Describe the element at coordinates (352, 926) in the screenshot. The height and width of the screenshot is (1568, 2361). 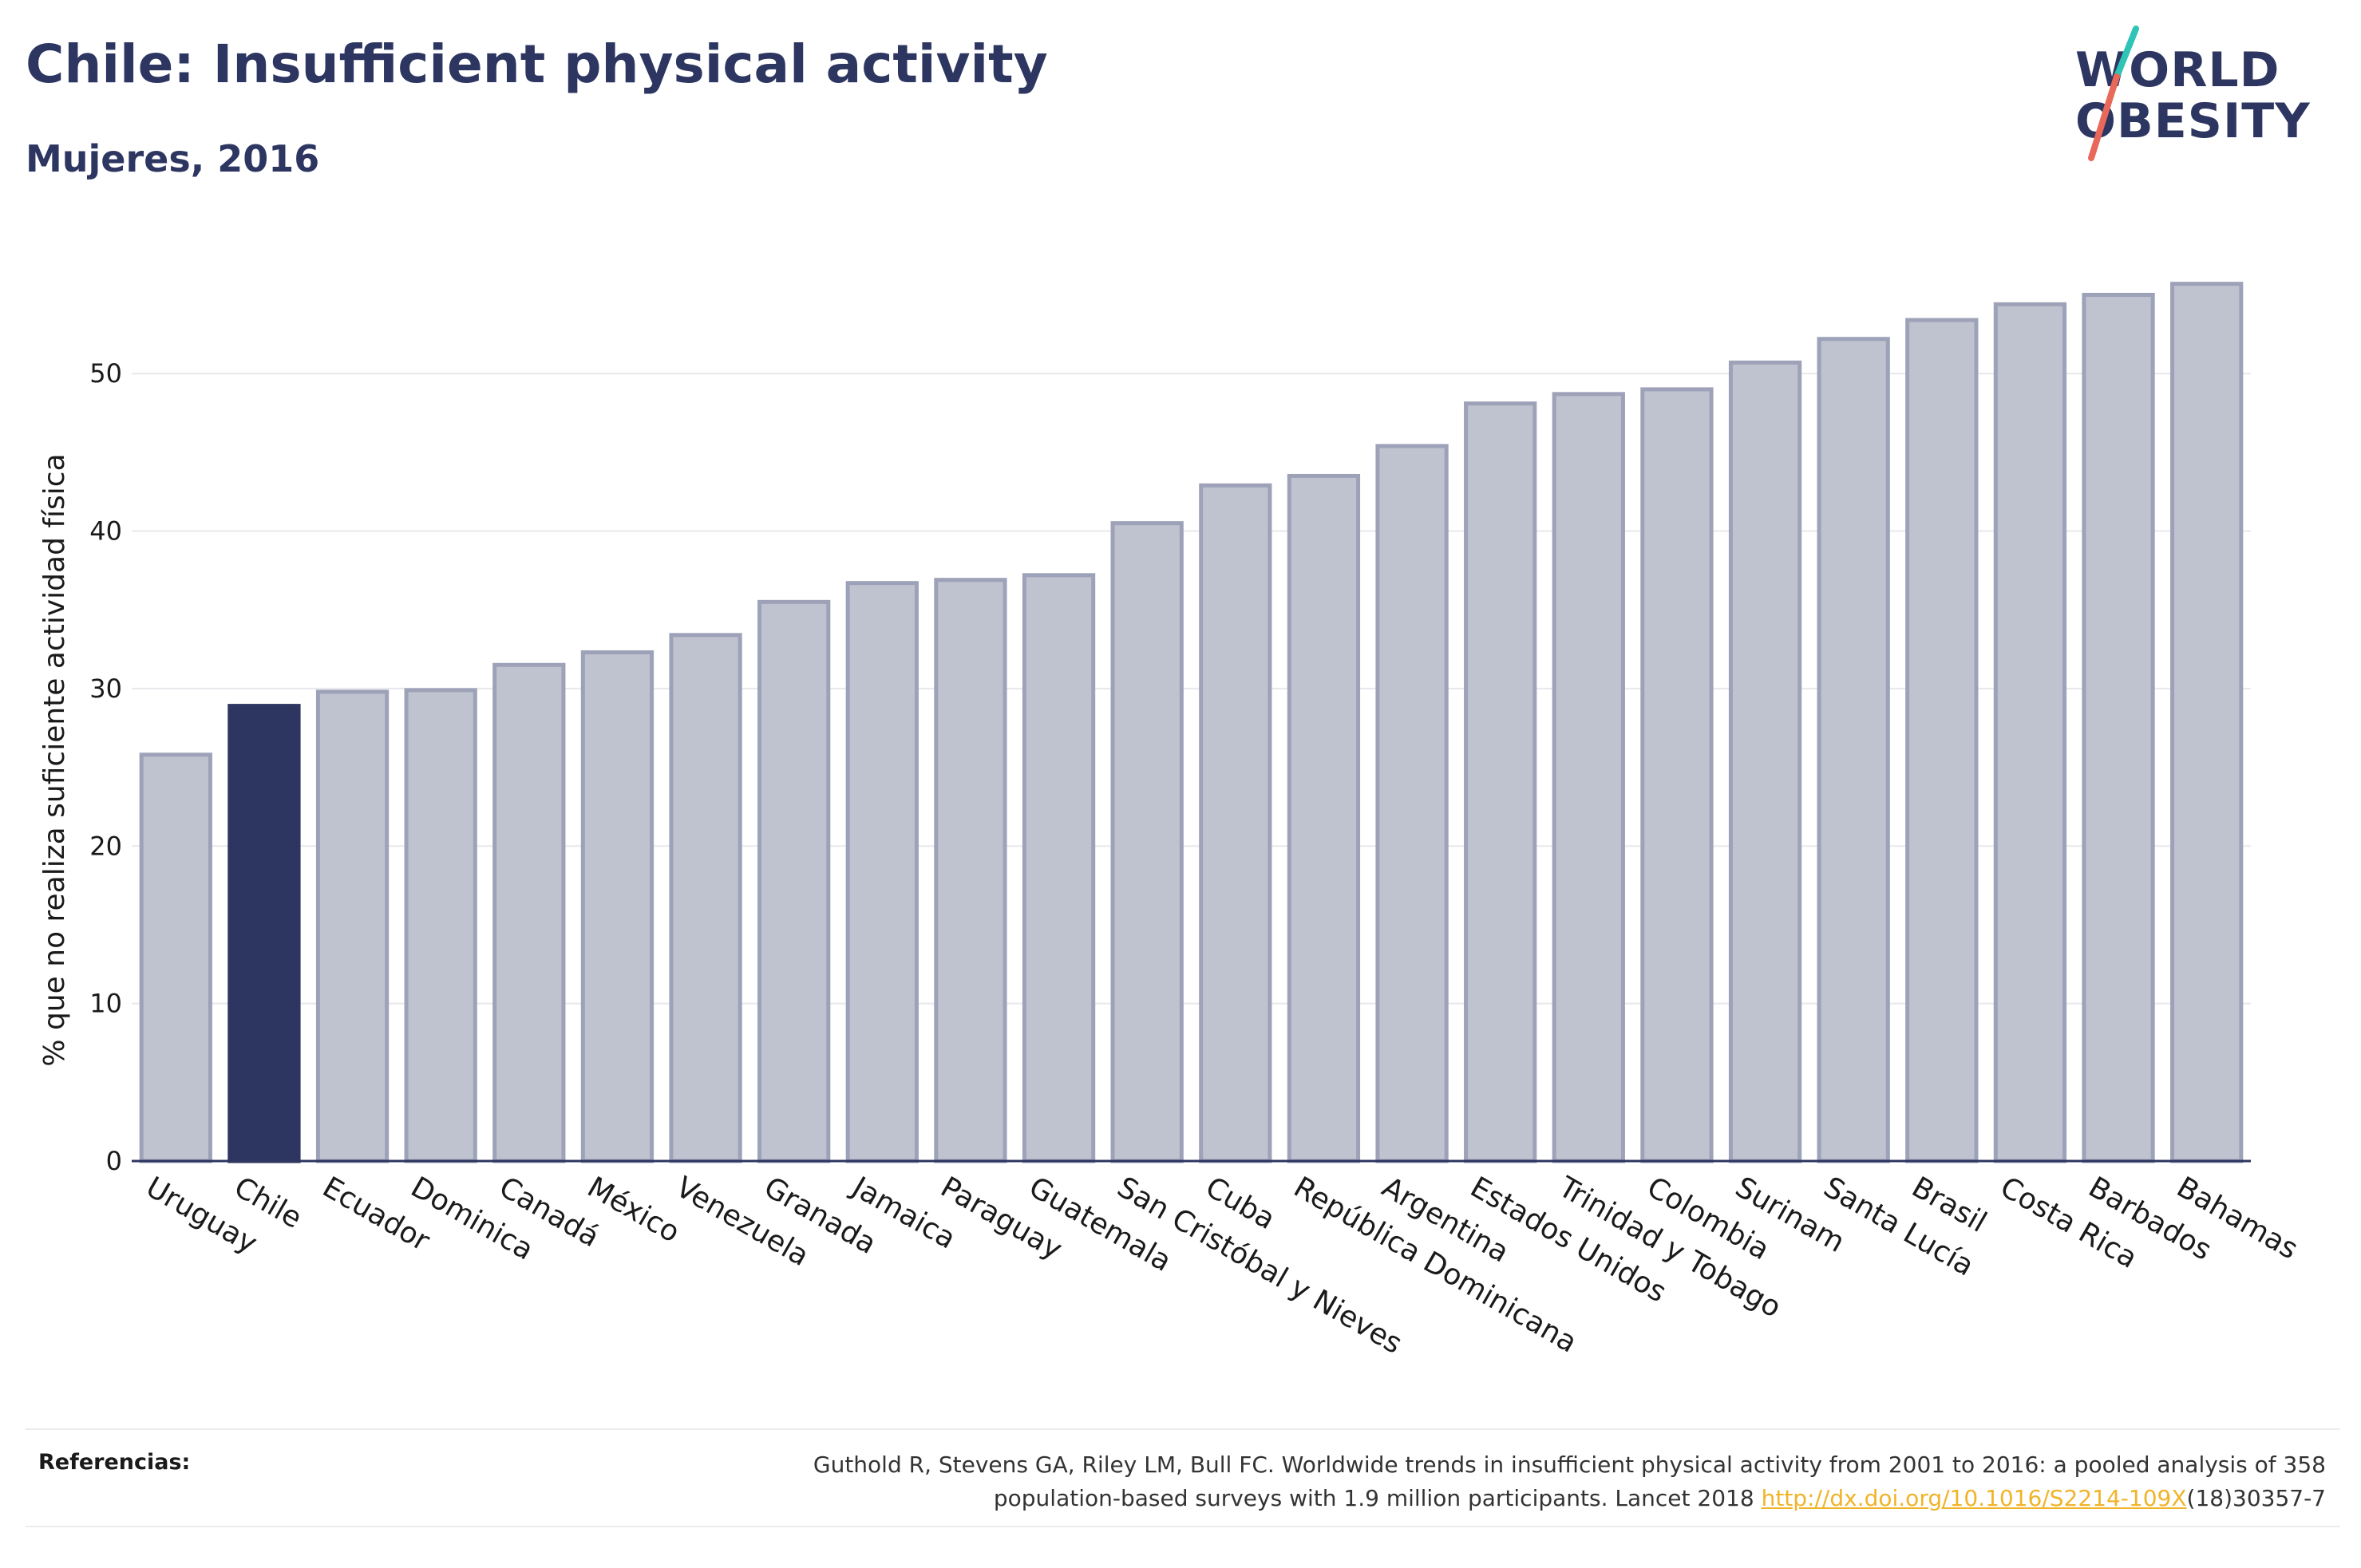
I see `bar-ecuador` at that location.